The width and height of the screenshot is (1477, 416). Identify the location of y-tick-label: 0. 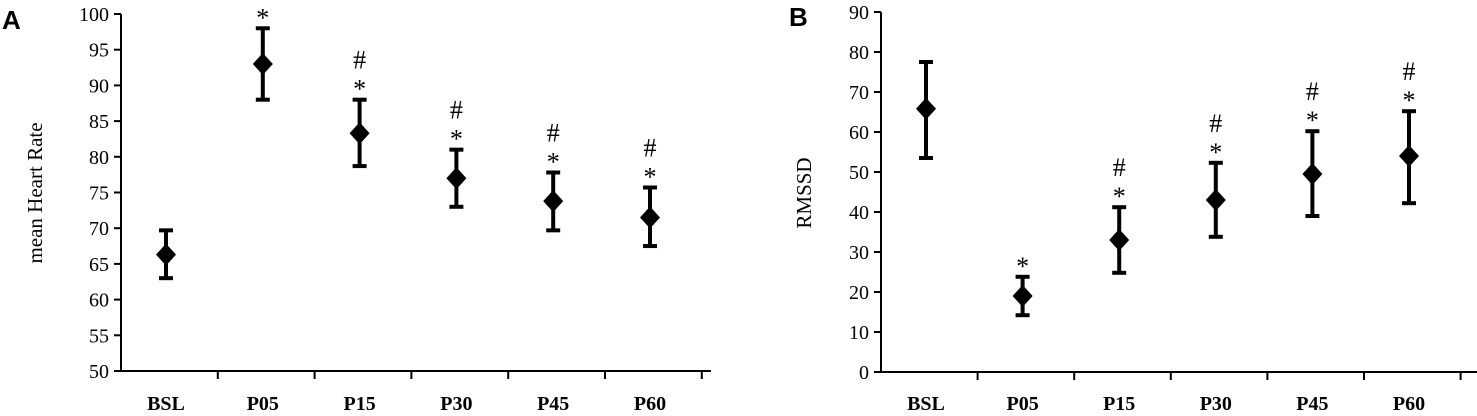
(864, 373).